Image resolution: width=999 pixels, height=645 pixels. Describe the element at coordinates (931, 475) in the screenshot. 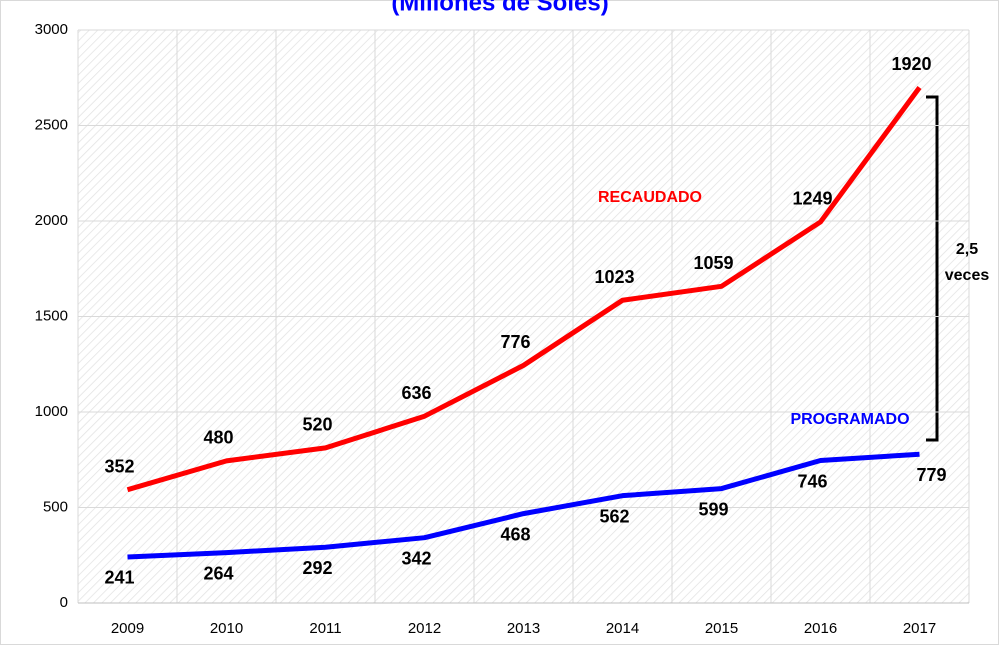

I see `data-label: 779` at that location.